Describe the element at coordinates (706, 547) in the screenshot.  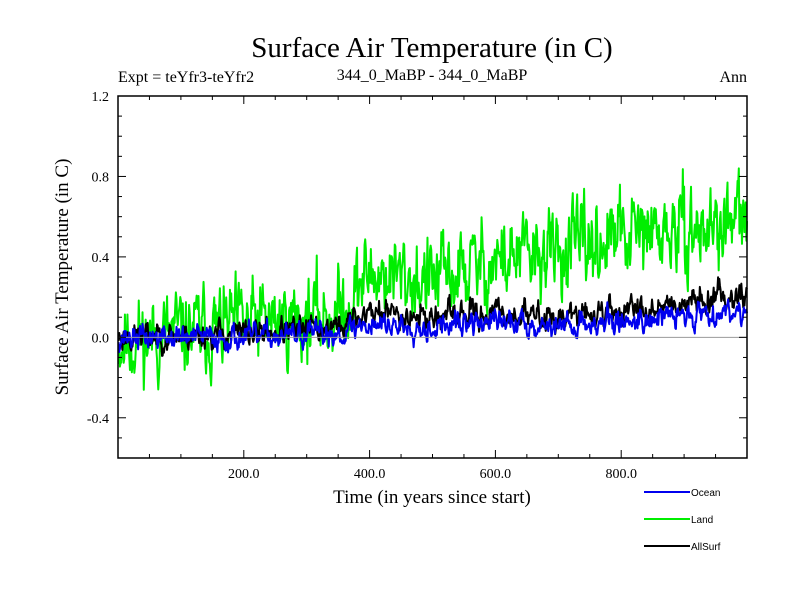
I see `legend-label: AllSurf` at that location.